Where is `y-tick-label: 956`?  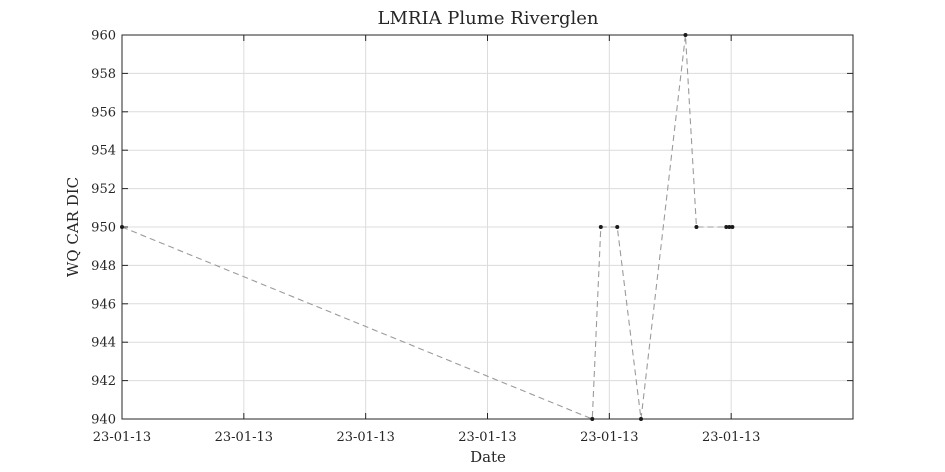
y-tick-label: 956 is located at coordinates (103, 112).